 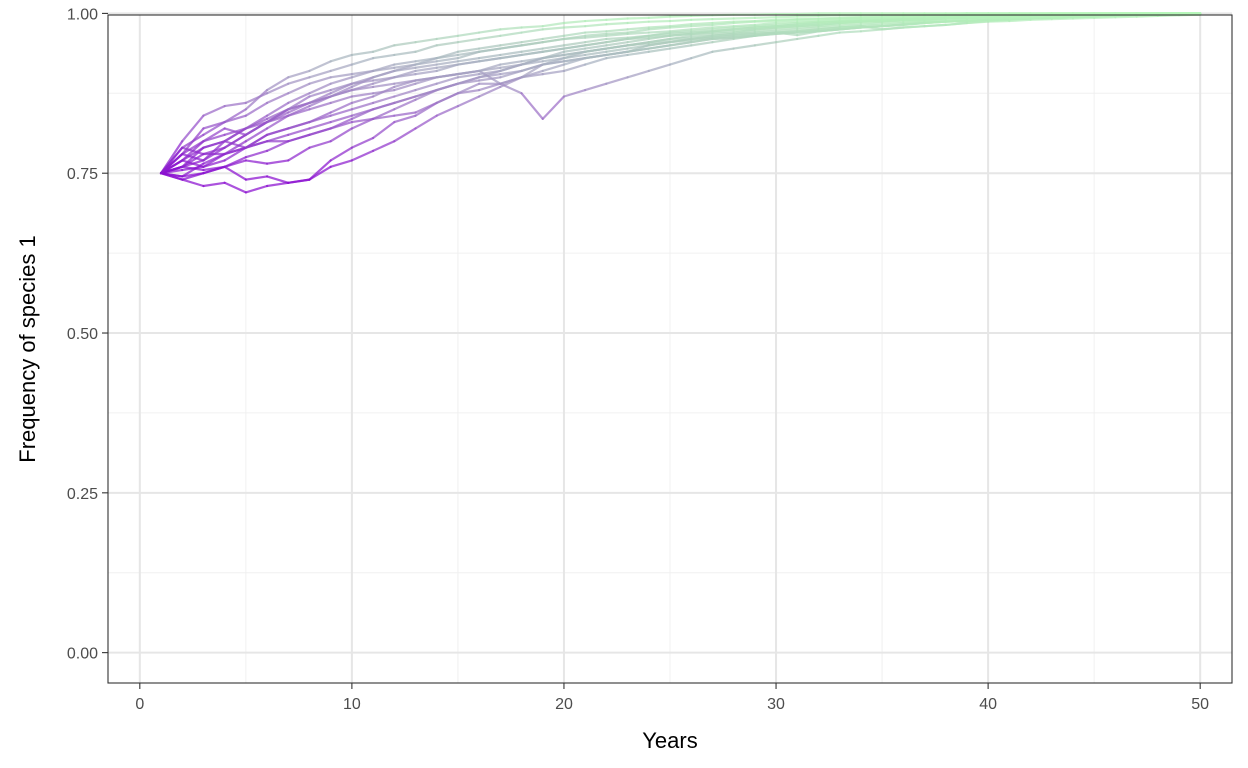 I want to click on y-tick-label: 1.00, so click(x=82, y=14).